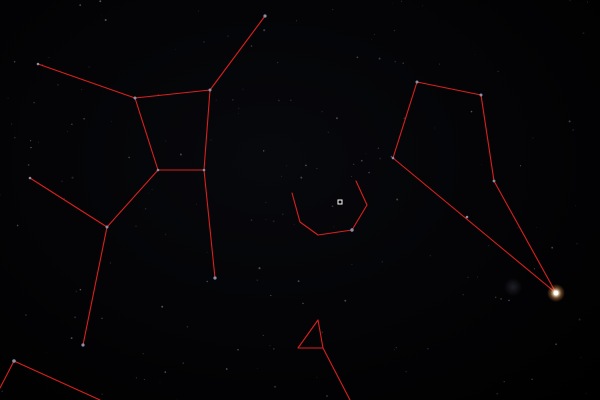  What do you see at coordinates (94, 198) in the screenshot?
I see `constellation-left-lower` at bounding box center [94, 198].